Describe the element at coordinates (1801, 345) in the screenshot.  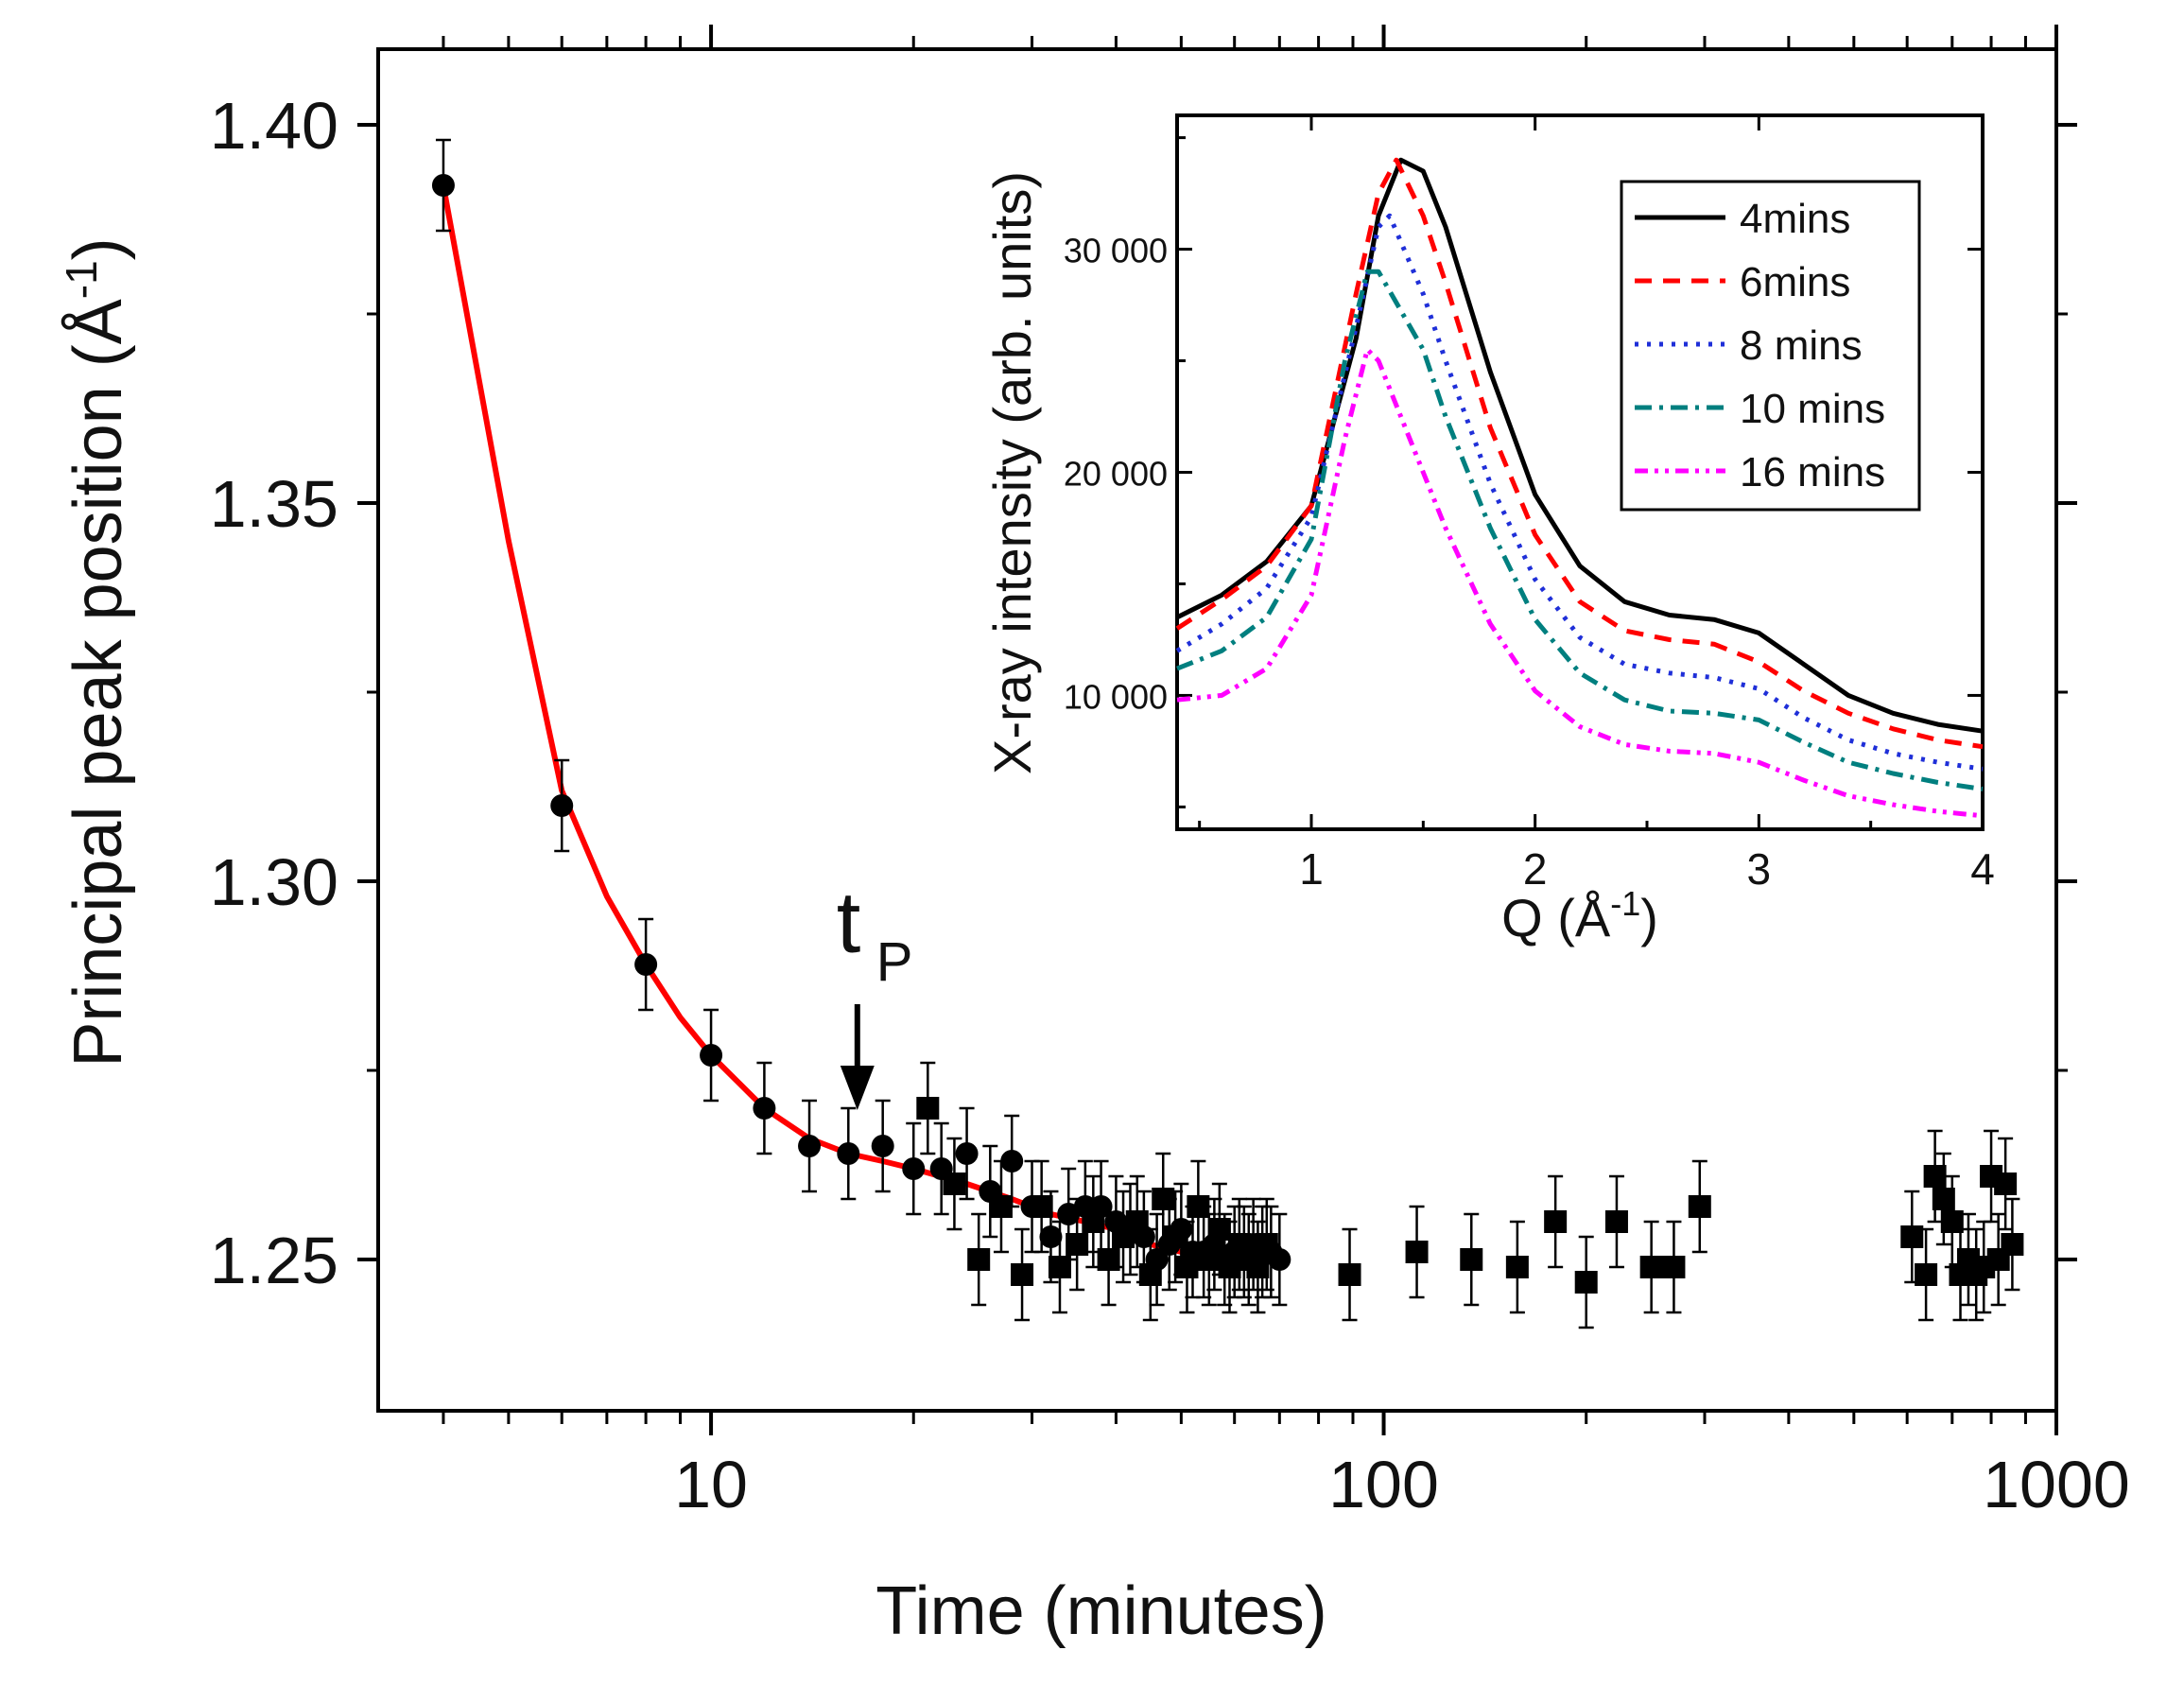
I see `inset-legend-label: 8 mins` at that location.